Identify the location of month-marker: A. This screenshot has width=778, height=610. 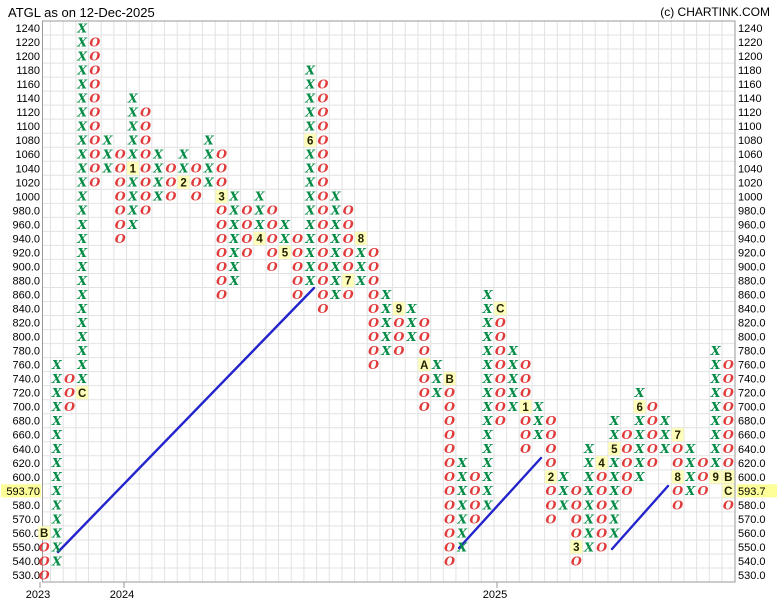
(424, 366).